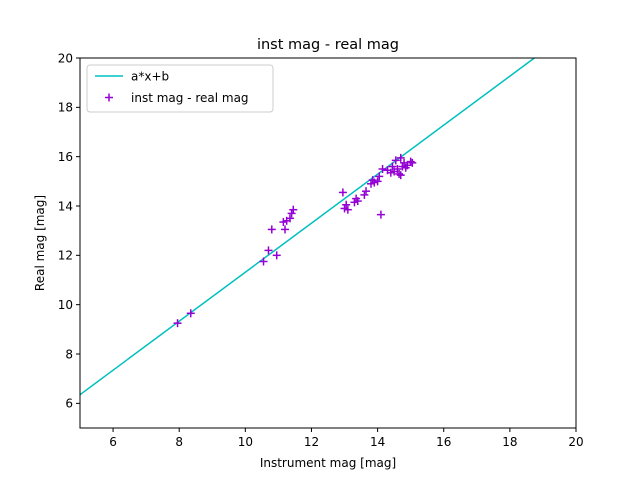 This screenshot has height=480, width=640. I want to click on y-tick-label: 20, so click(65, 58).